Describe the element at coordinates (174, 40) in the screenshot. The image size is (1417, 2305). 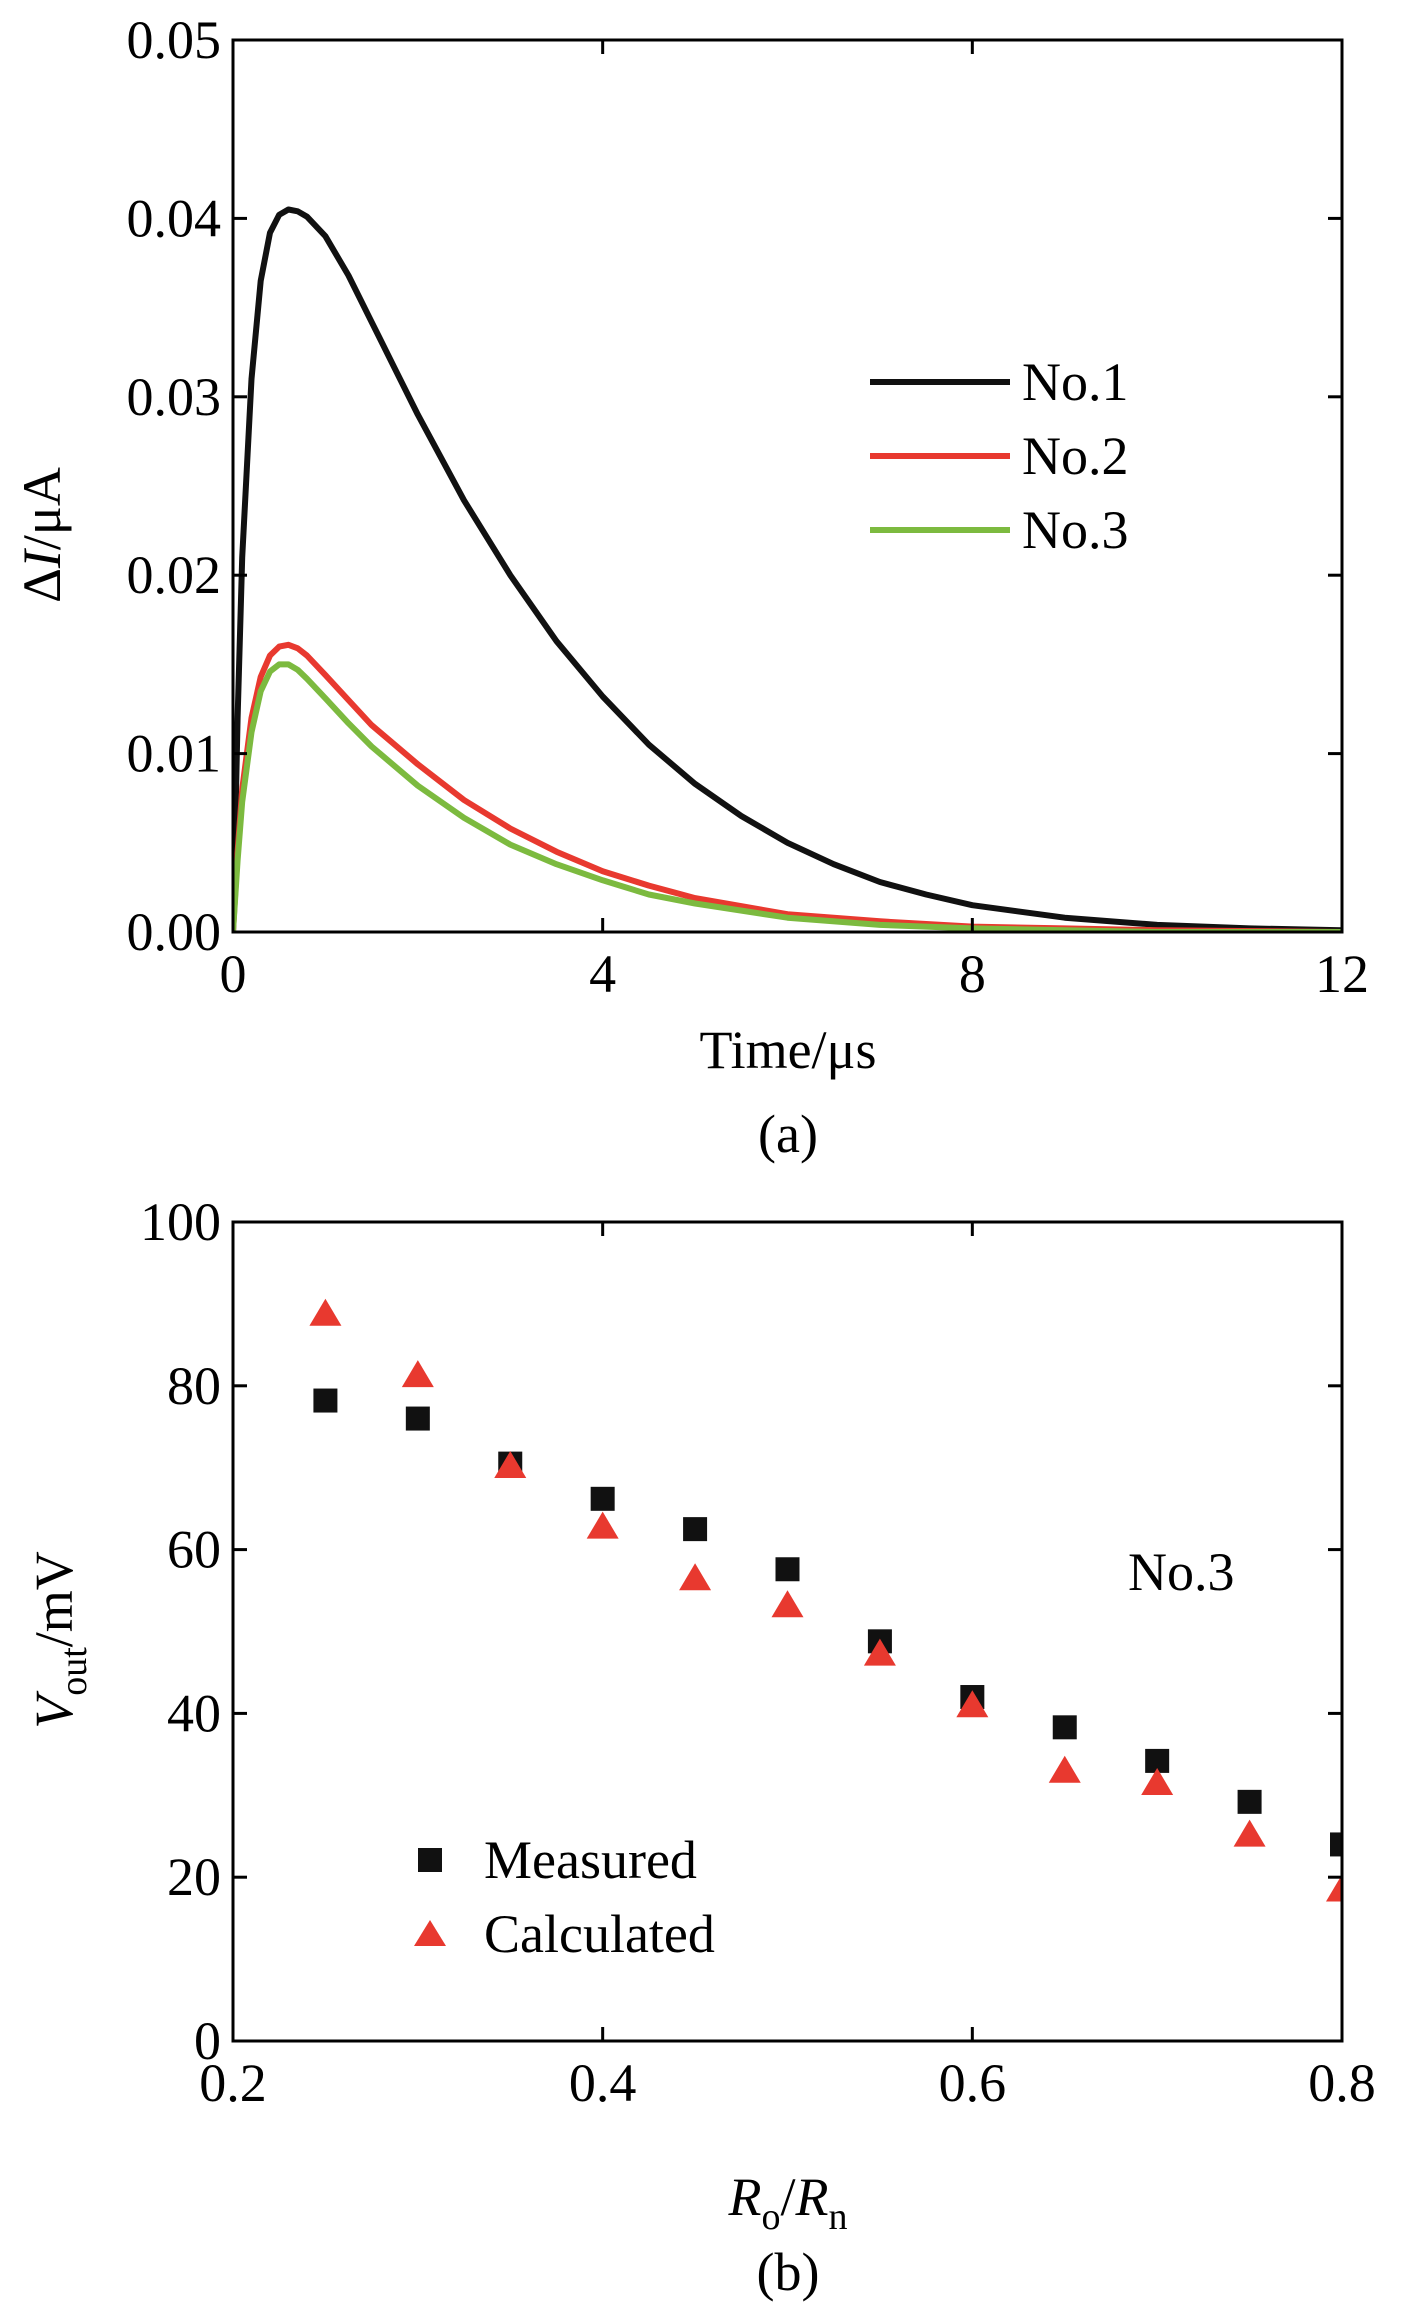
I see `panel-a-y-tick-label: 0.05` at that location.